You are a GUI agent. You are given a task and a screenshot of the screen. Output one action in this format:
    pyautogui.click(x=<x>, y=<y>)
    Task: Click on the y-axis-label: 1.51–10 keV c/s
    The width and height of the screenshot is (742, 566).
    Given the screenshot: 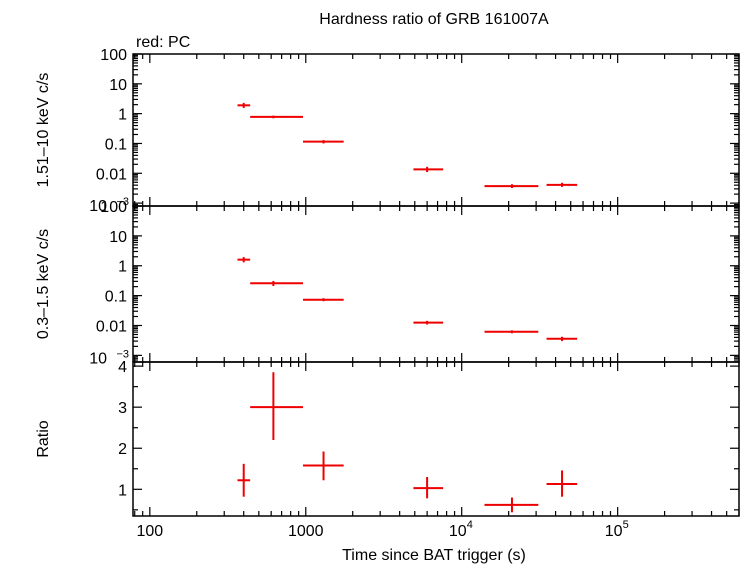 What is the action you would take?
    pyautogui.click(x=43, y=130)
    